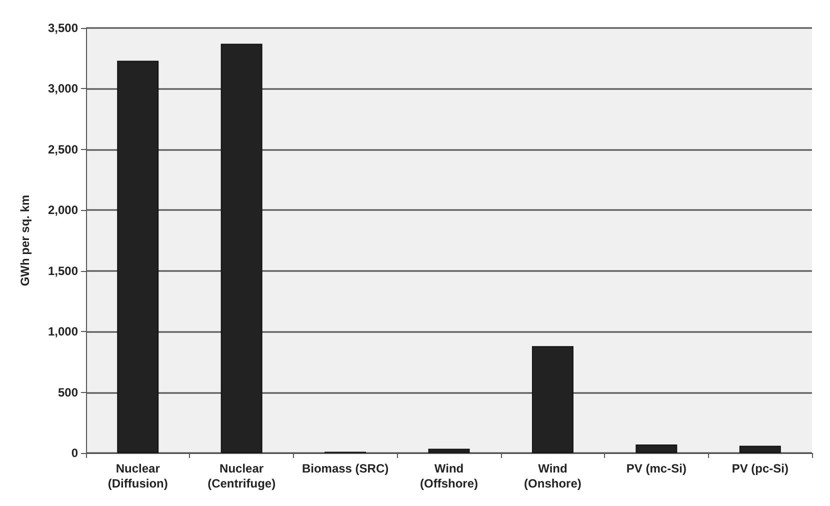  I want to click on x-tick-label: Wind (Offshore), so click(449, 476).